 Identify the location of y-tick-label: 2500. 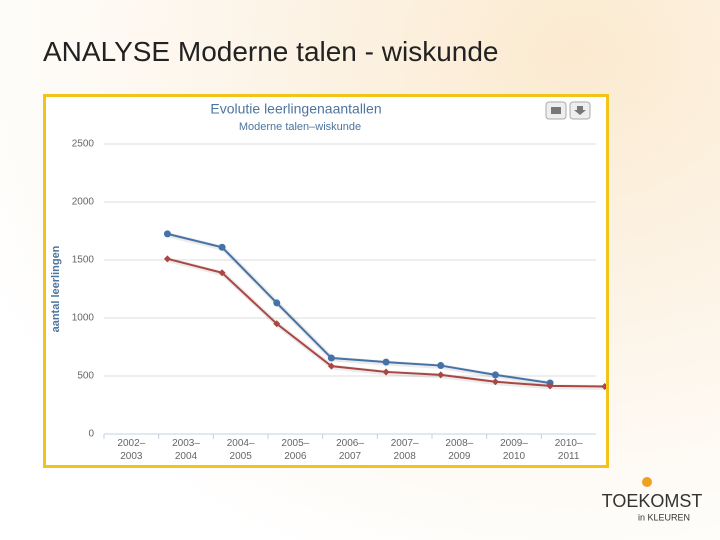
(83, 144).